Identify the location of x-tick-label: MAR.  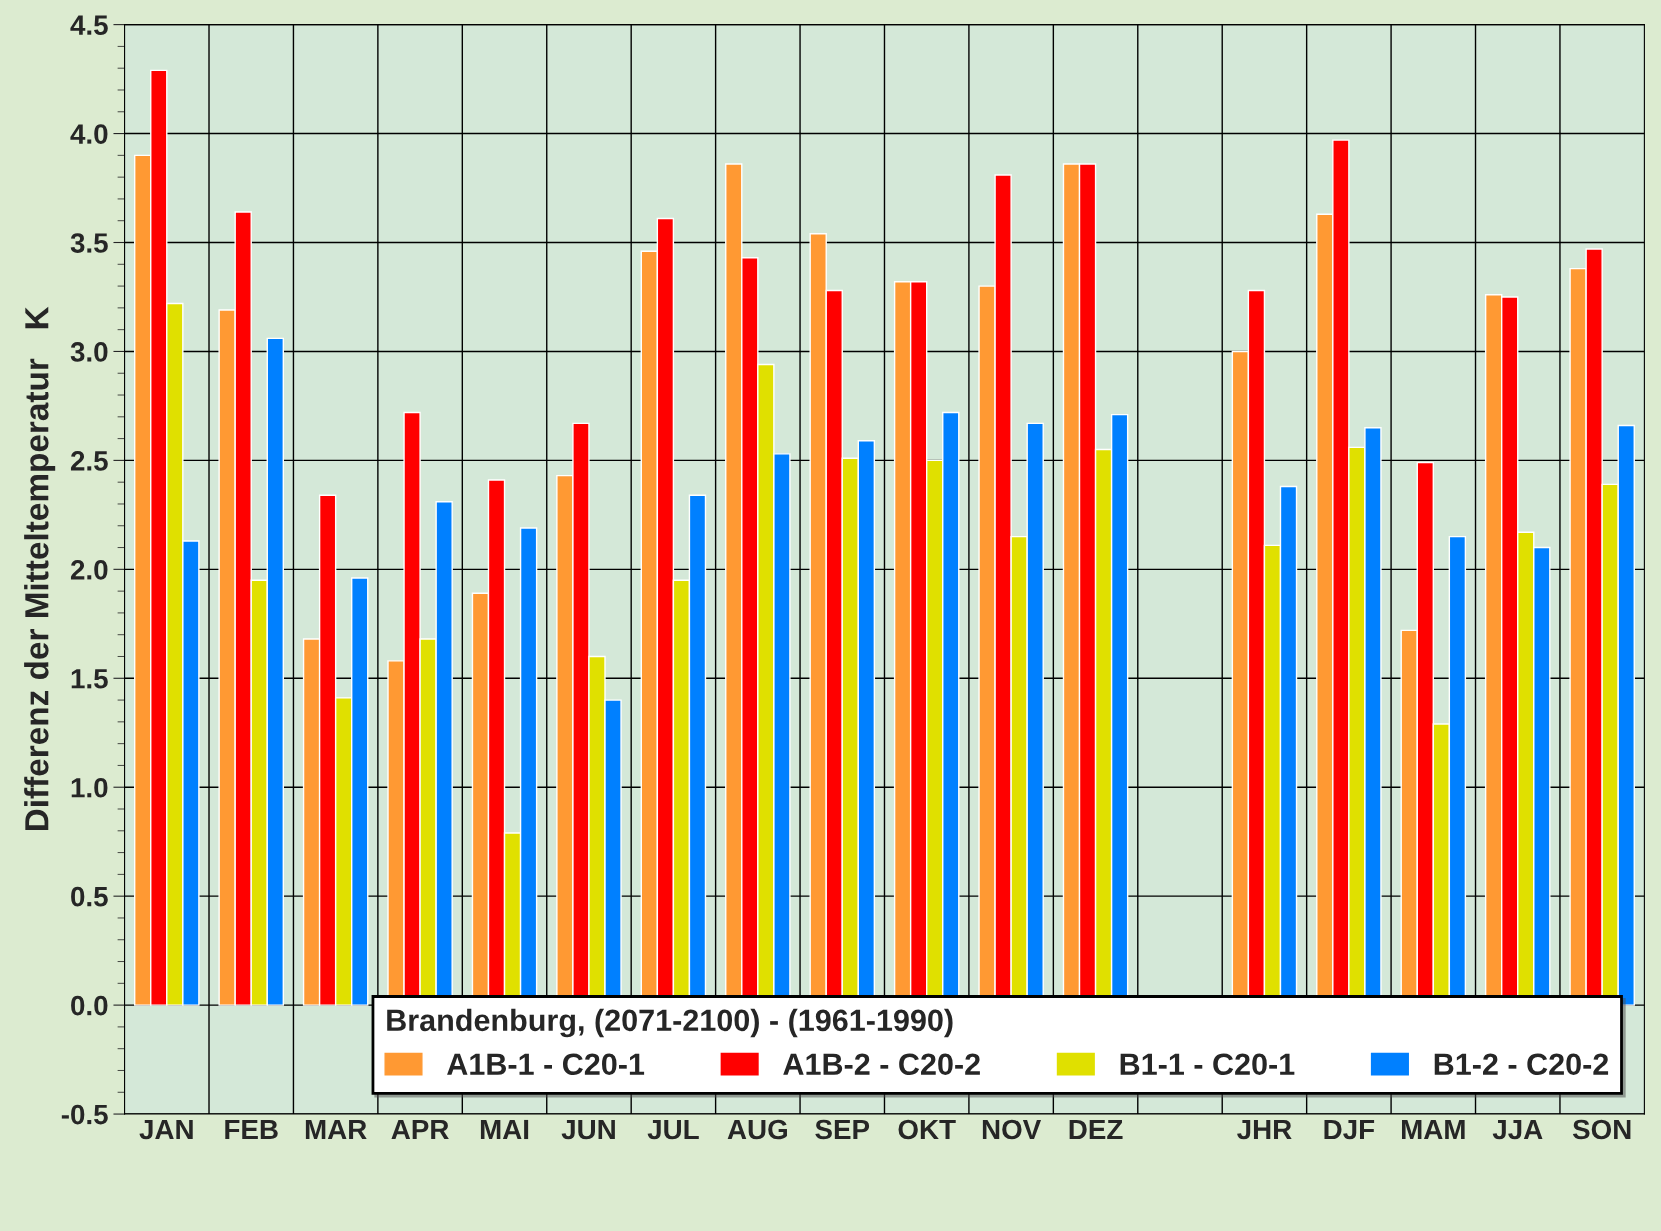
(336, 1129).